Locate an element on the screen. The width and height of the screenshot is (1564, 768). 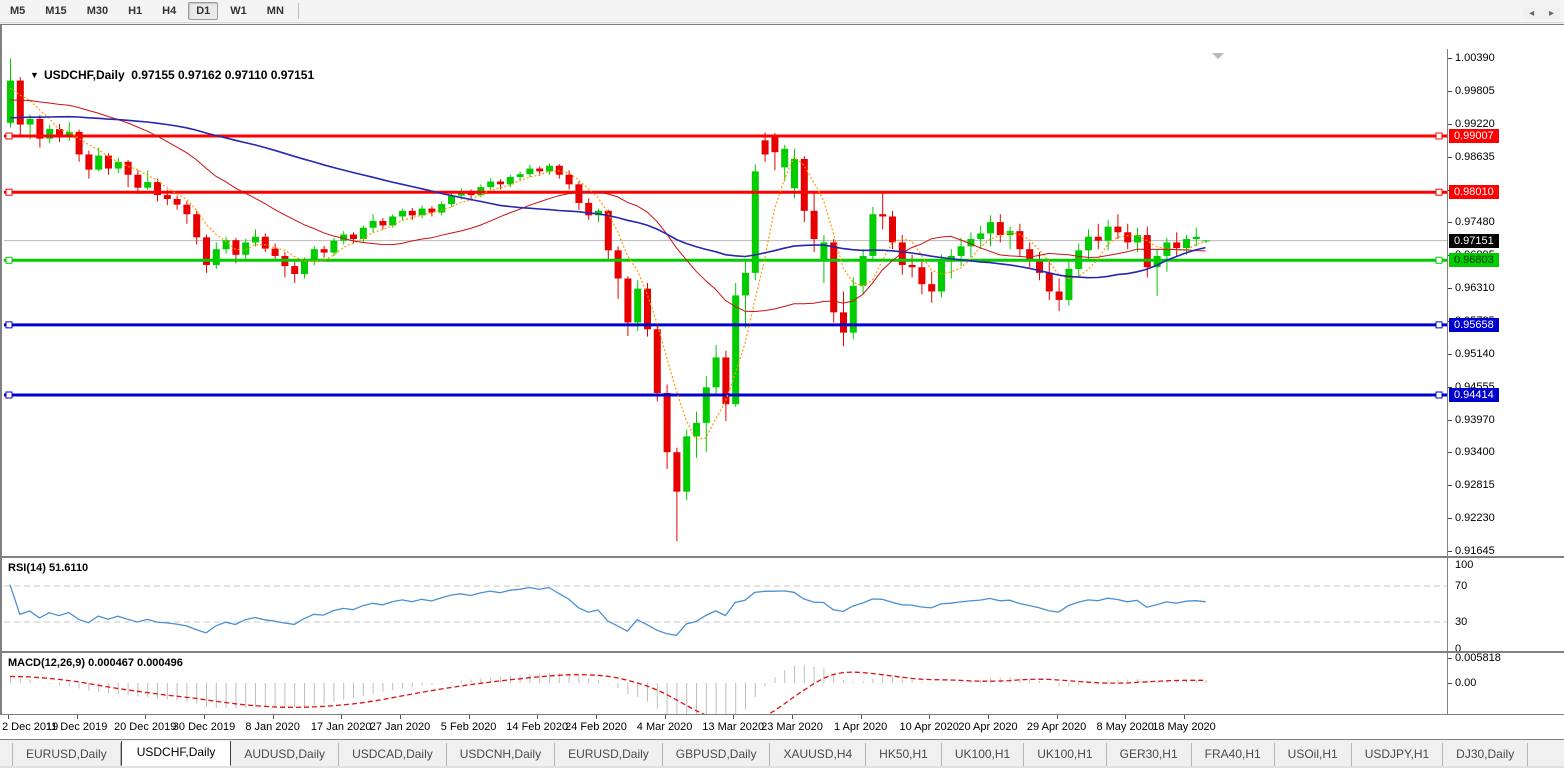
chart-tab-usdjpy-h1: USDJPY,H1 is located at coordinates (1398, 754).